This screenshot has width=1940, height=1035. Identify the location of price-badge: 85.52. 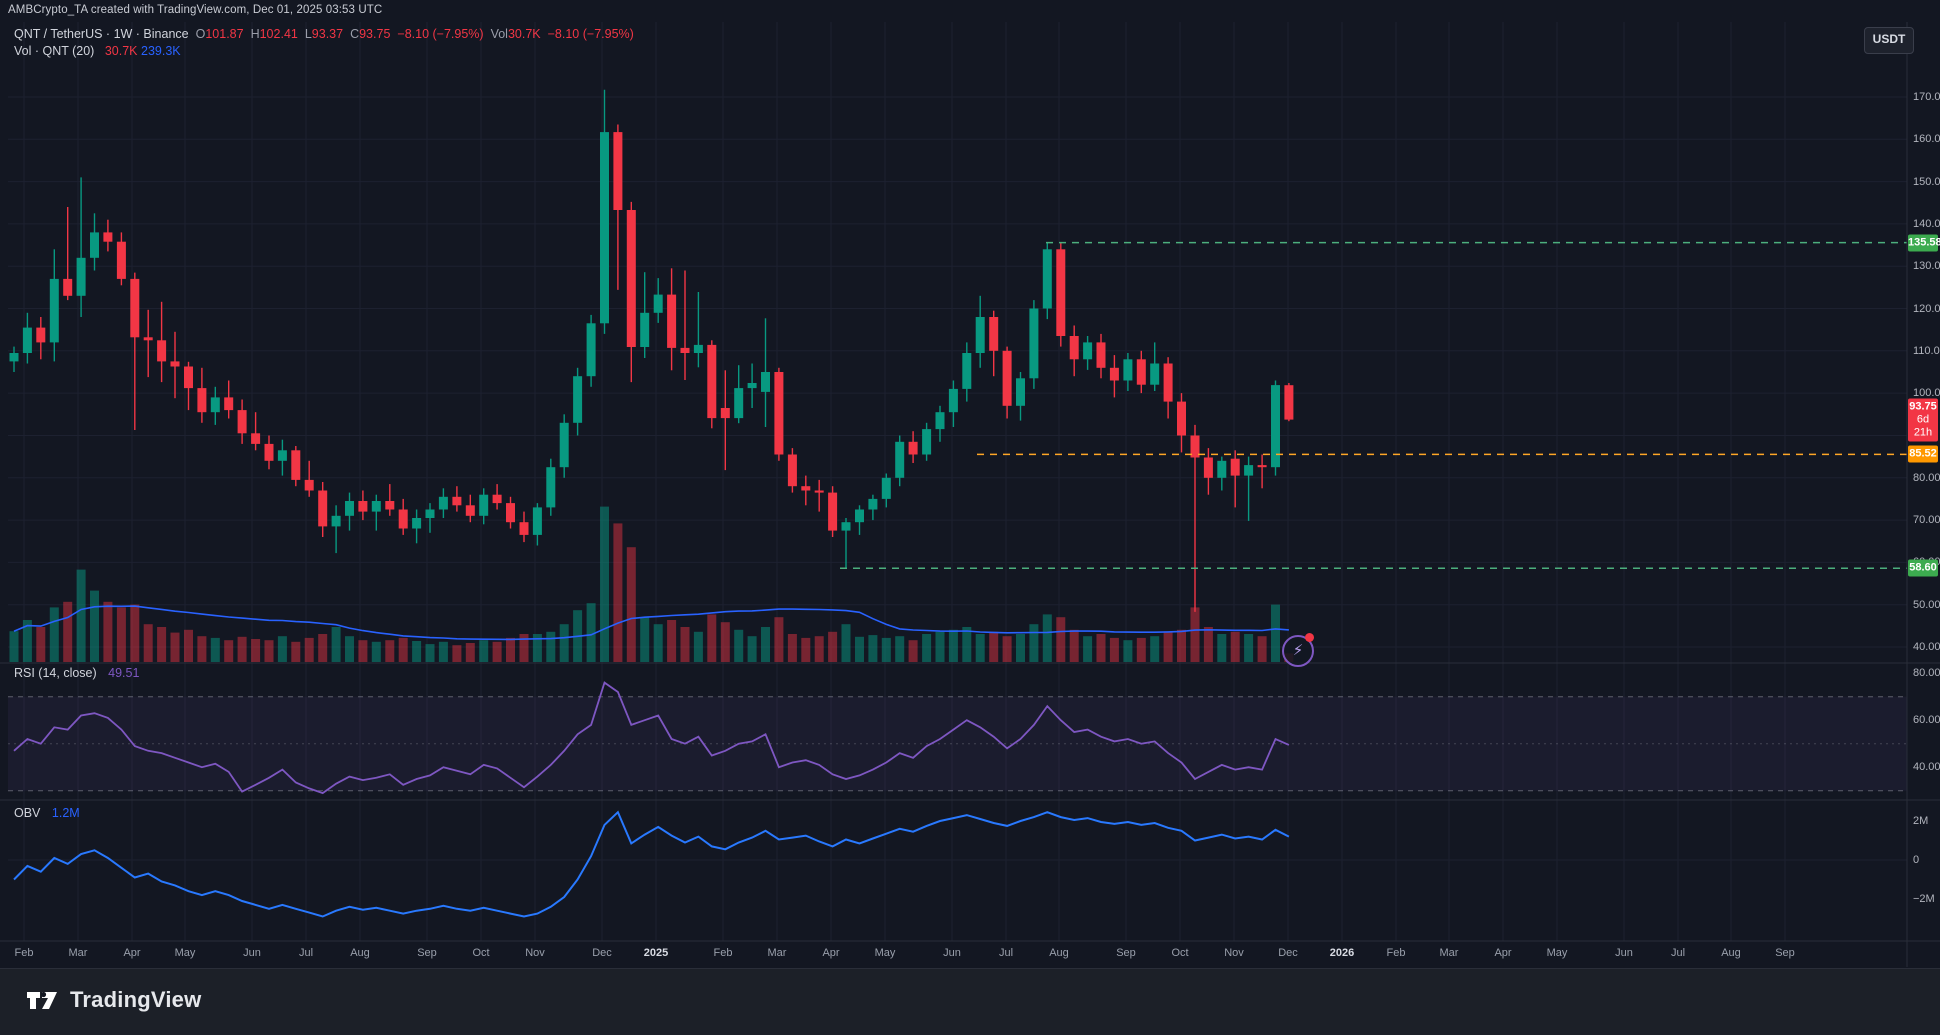
(1923, 454).